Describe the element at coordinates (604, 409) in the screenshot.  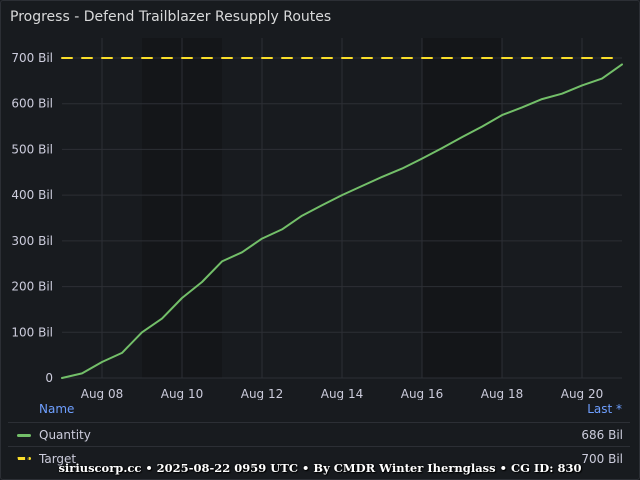
I see `legend-last-header: Last *` at that location.